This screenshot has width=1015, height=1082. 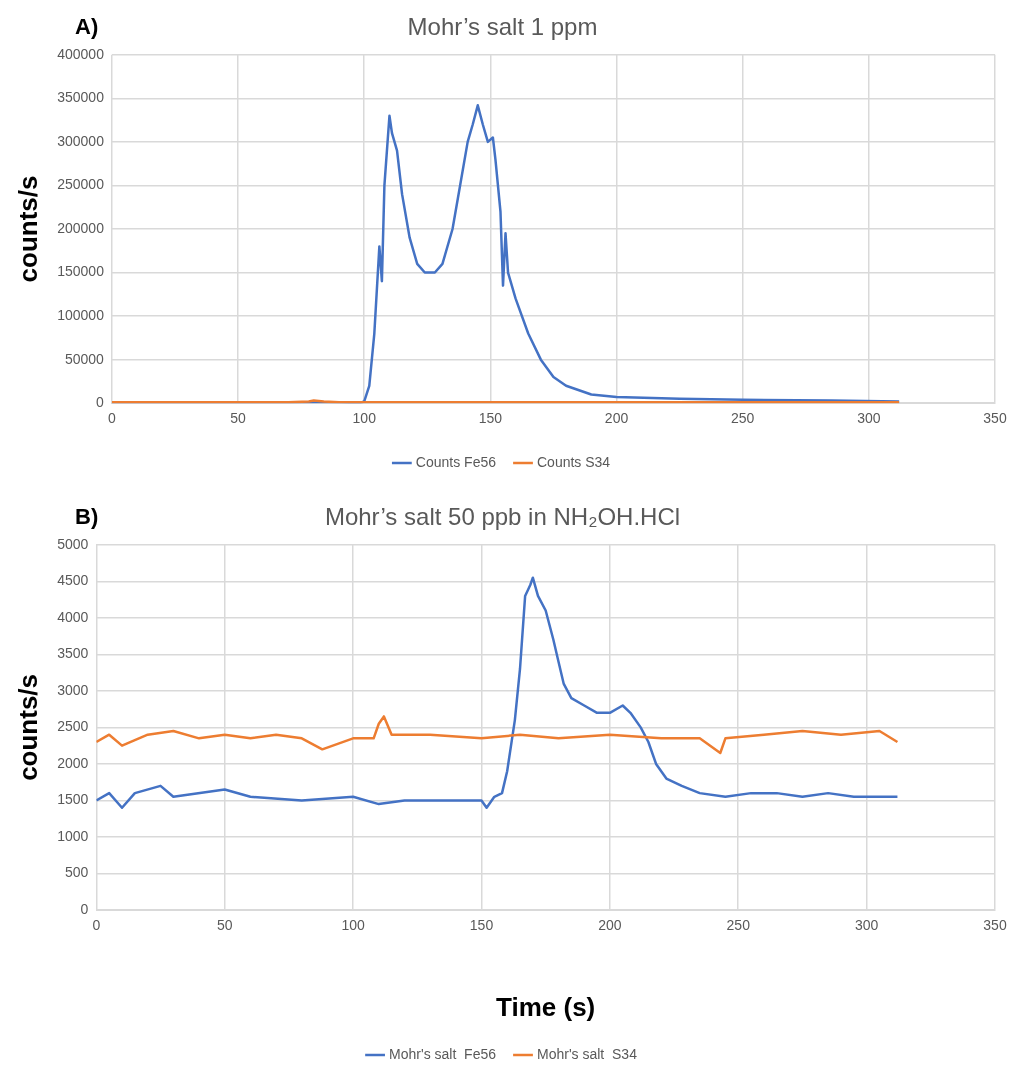 I want to click on text: B), so click(x=87, y=517).